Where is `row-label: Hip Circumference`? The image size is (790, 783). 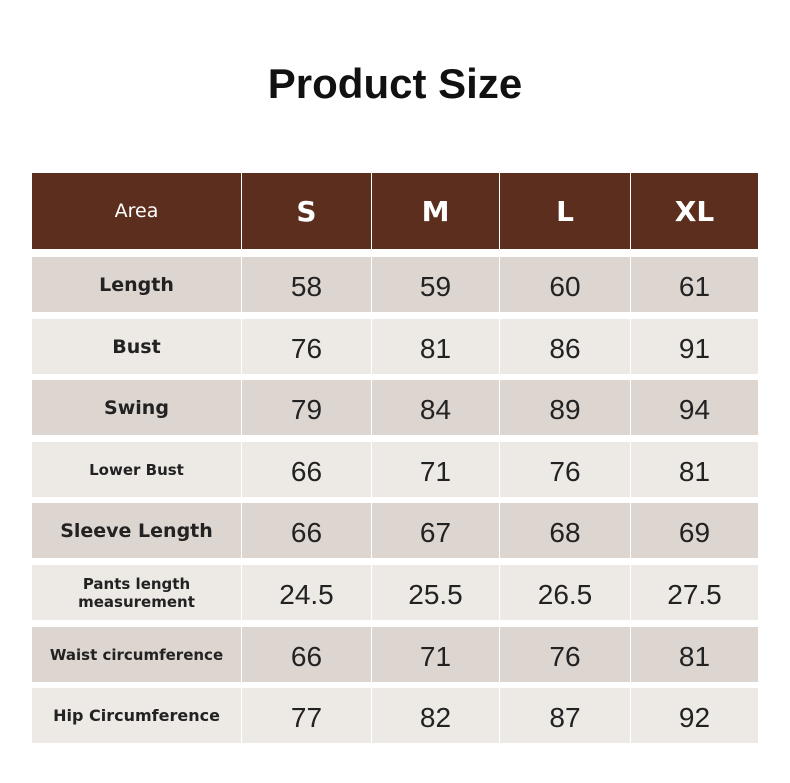
row-label: Hip Circumference is located at coordinates (136, 715).